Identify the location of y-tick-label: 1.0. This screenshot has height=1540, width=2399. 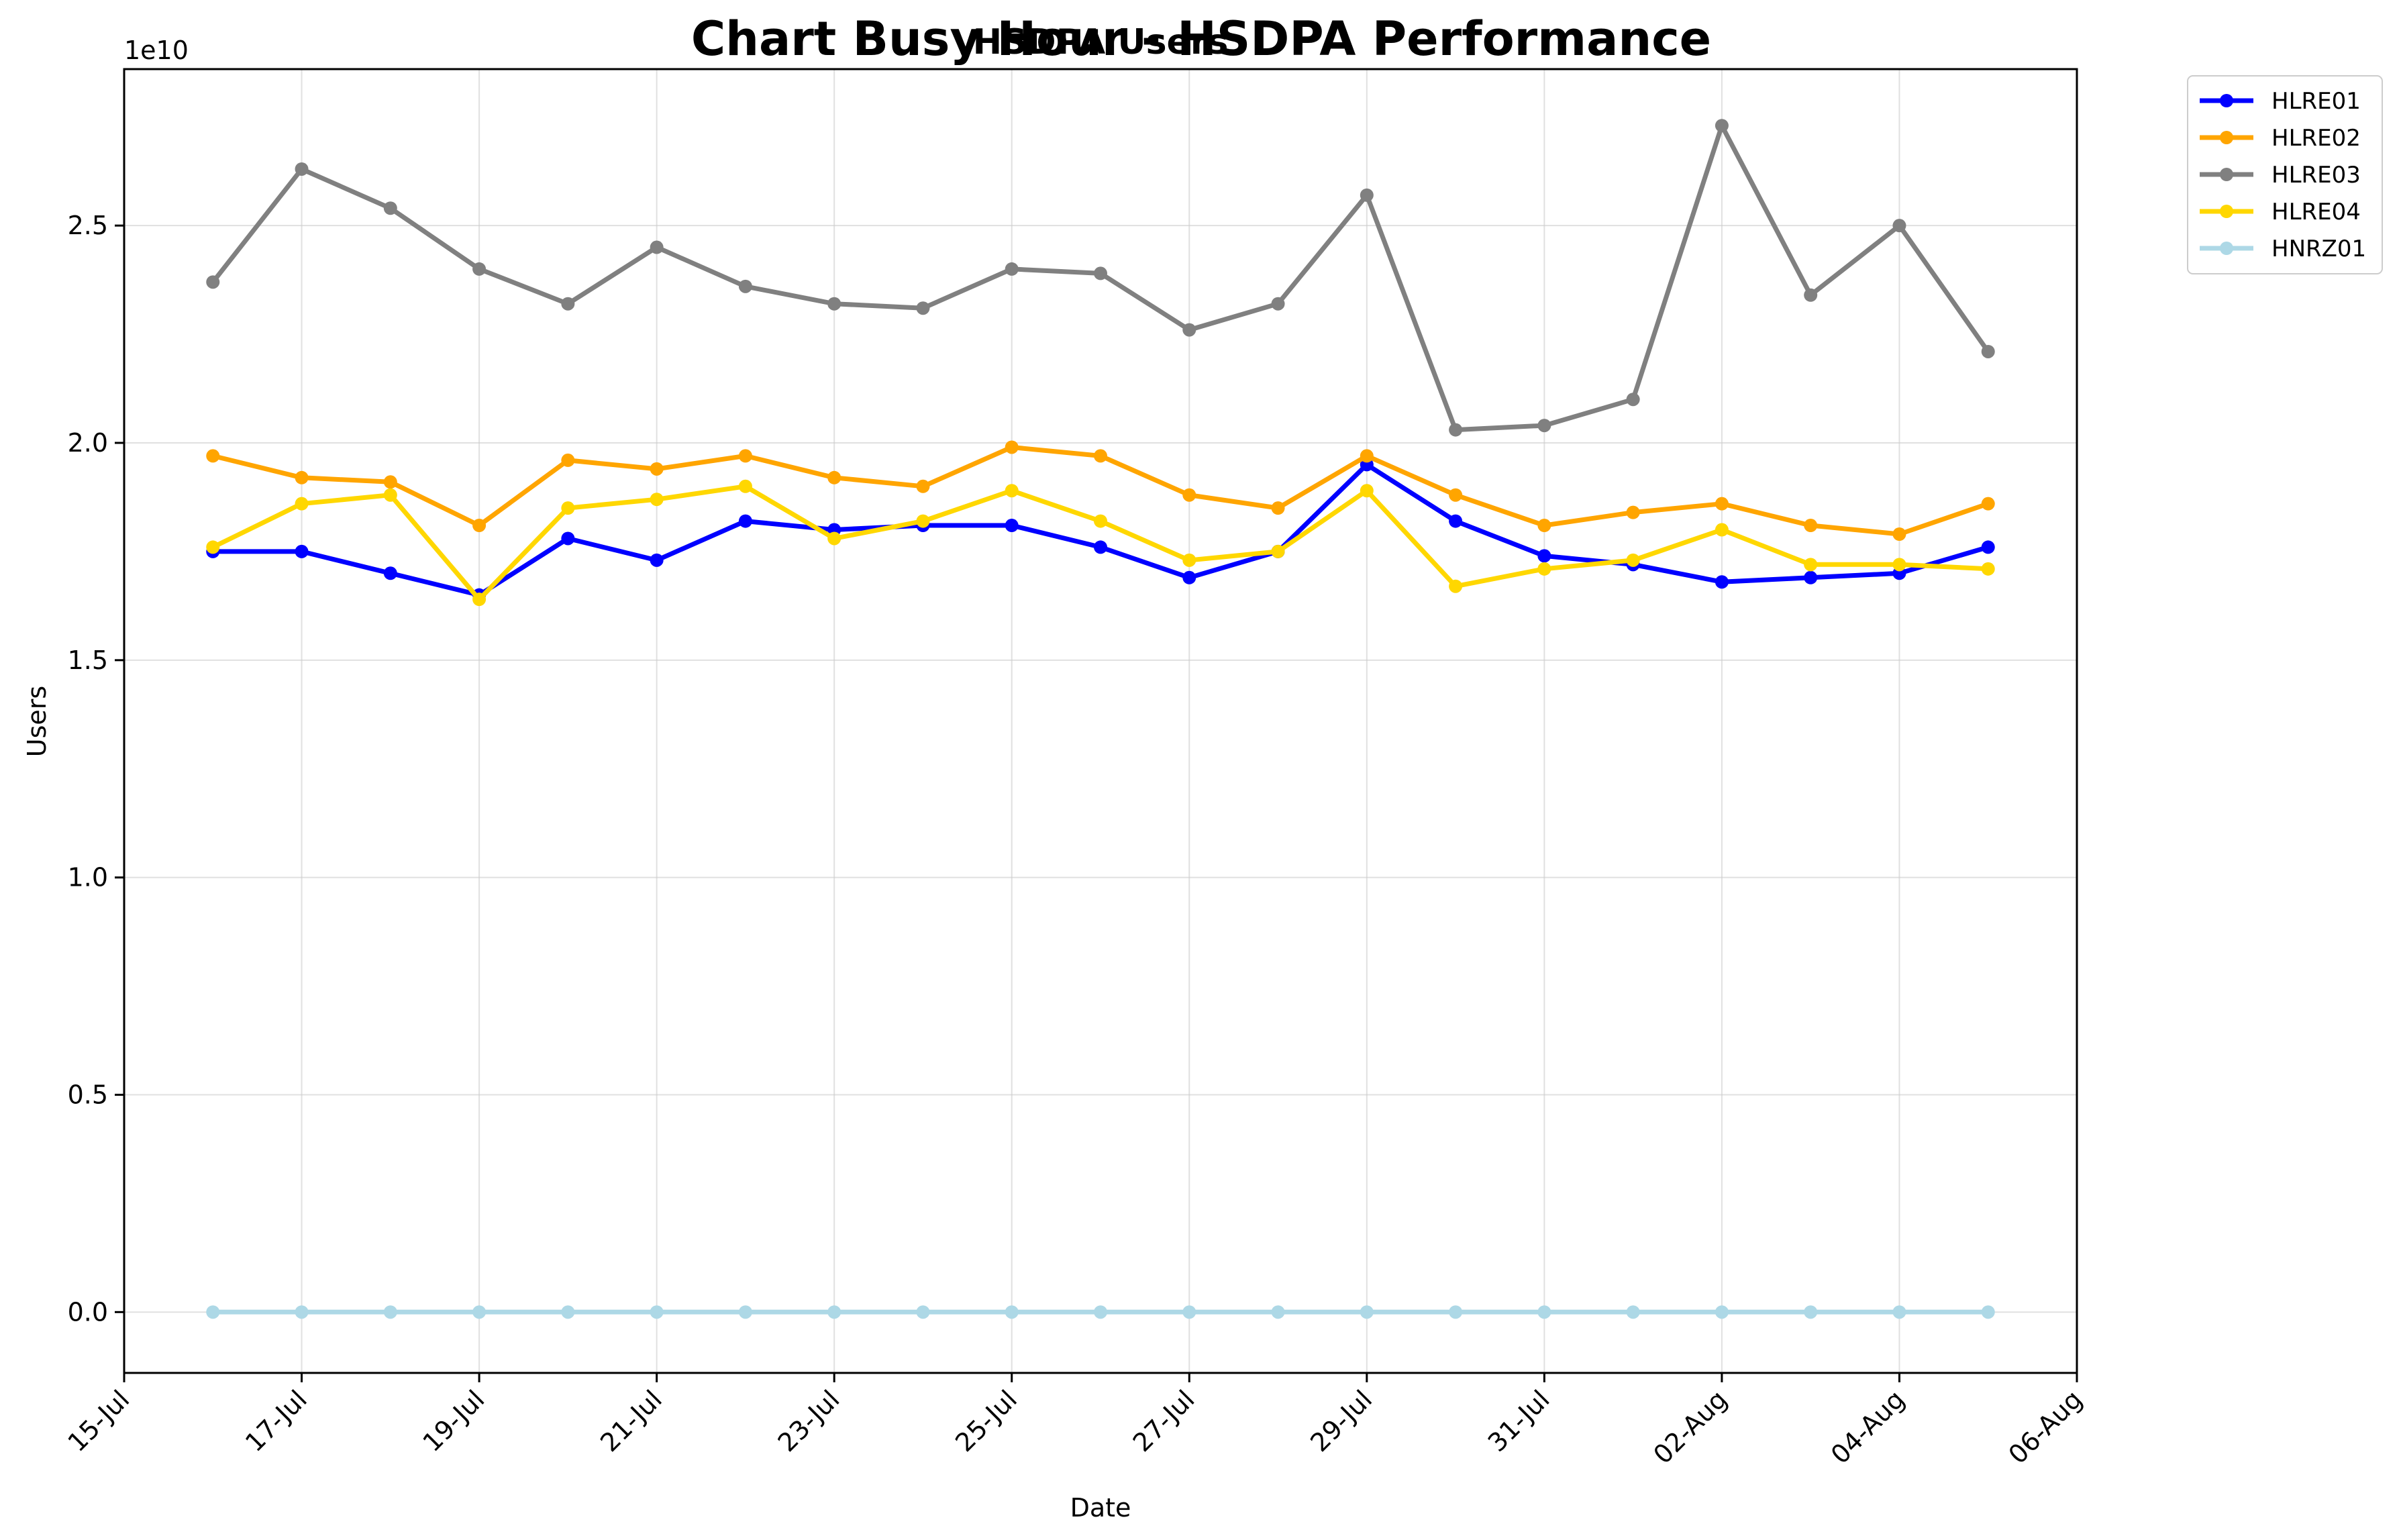
(88, 877).